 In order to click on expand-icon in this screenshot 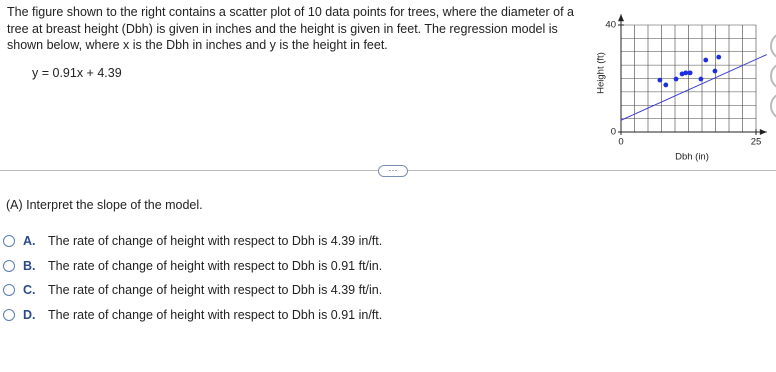, I will do `click(773, 106)`.